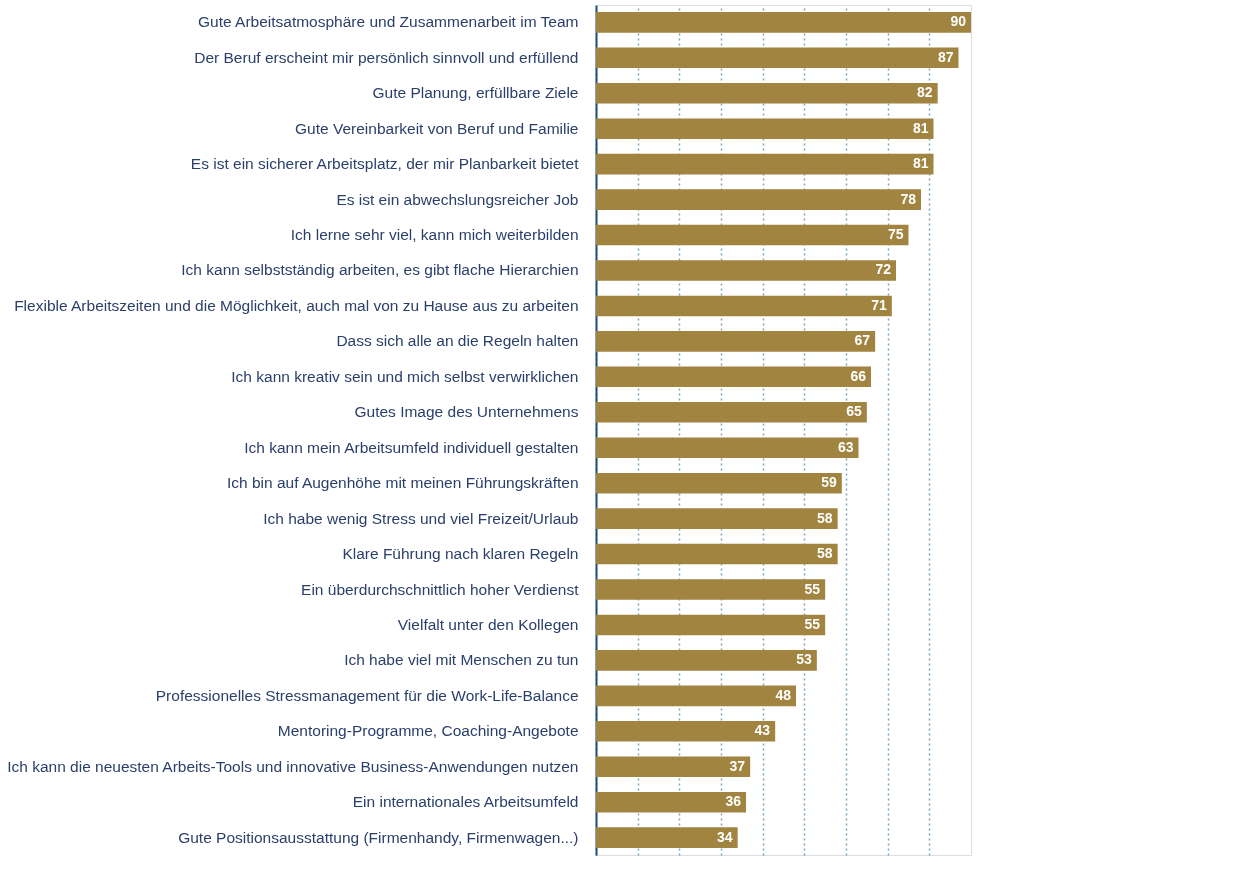 This screenshot has width=1241, height=869. Describe the element at coordinates (862, 340) in the screenshot. I see `data-label: 67` at that location.